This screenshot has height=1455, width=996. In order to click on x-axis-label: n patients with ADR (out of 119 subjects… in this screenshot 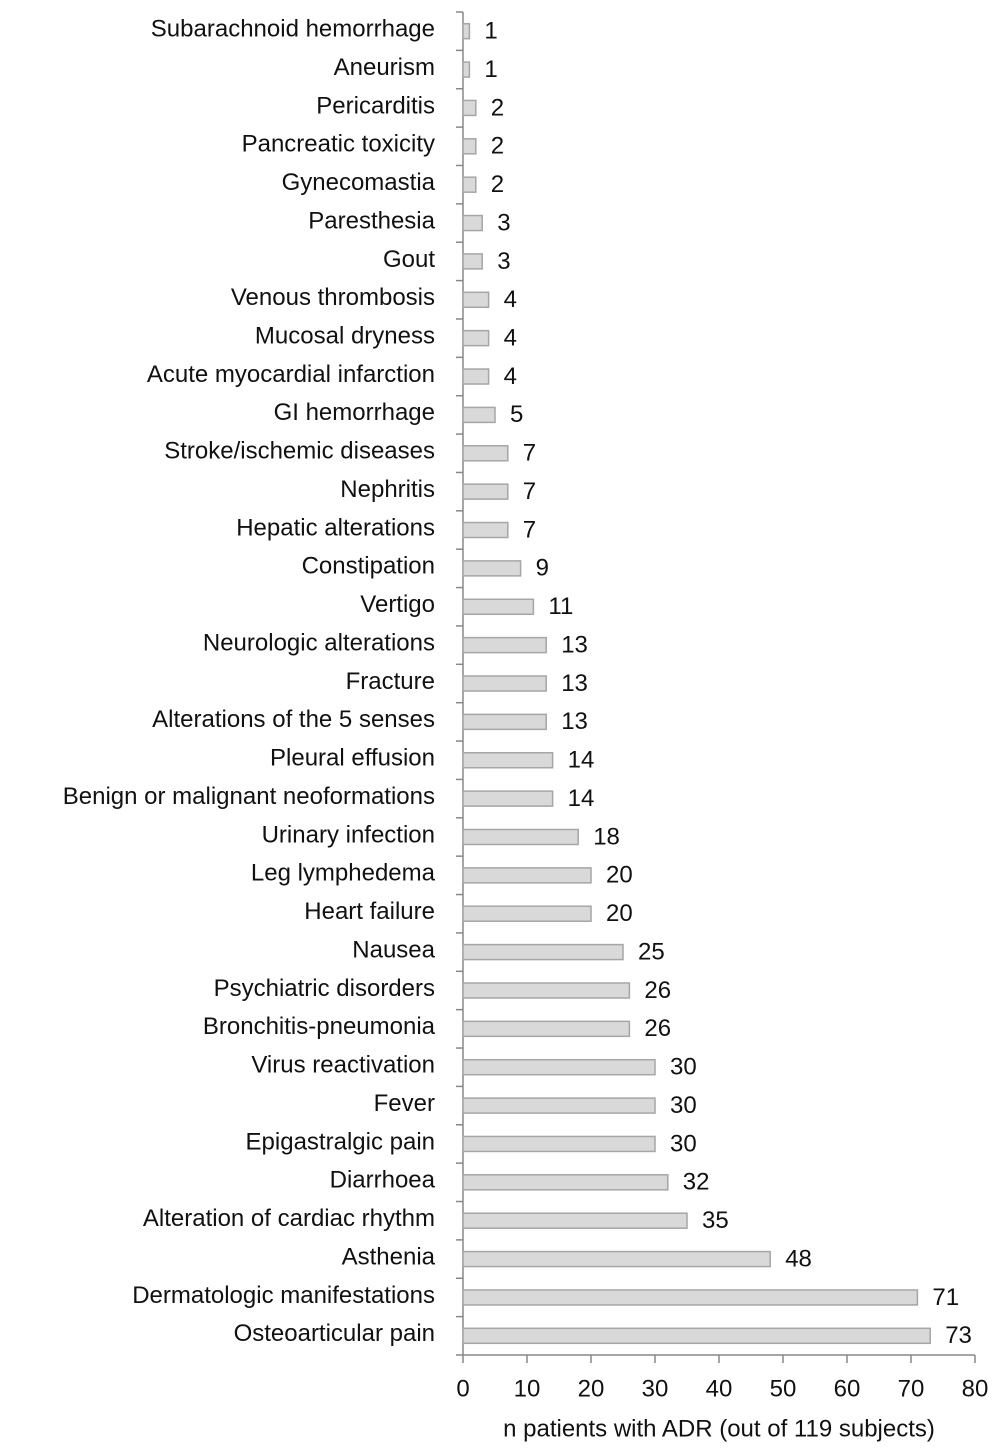, I will do `click(719, 1428)`.